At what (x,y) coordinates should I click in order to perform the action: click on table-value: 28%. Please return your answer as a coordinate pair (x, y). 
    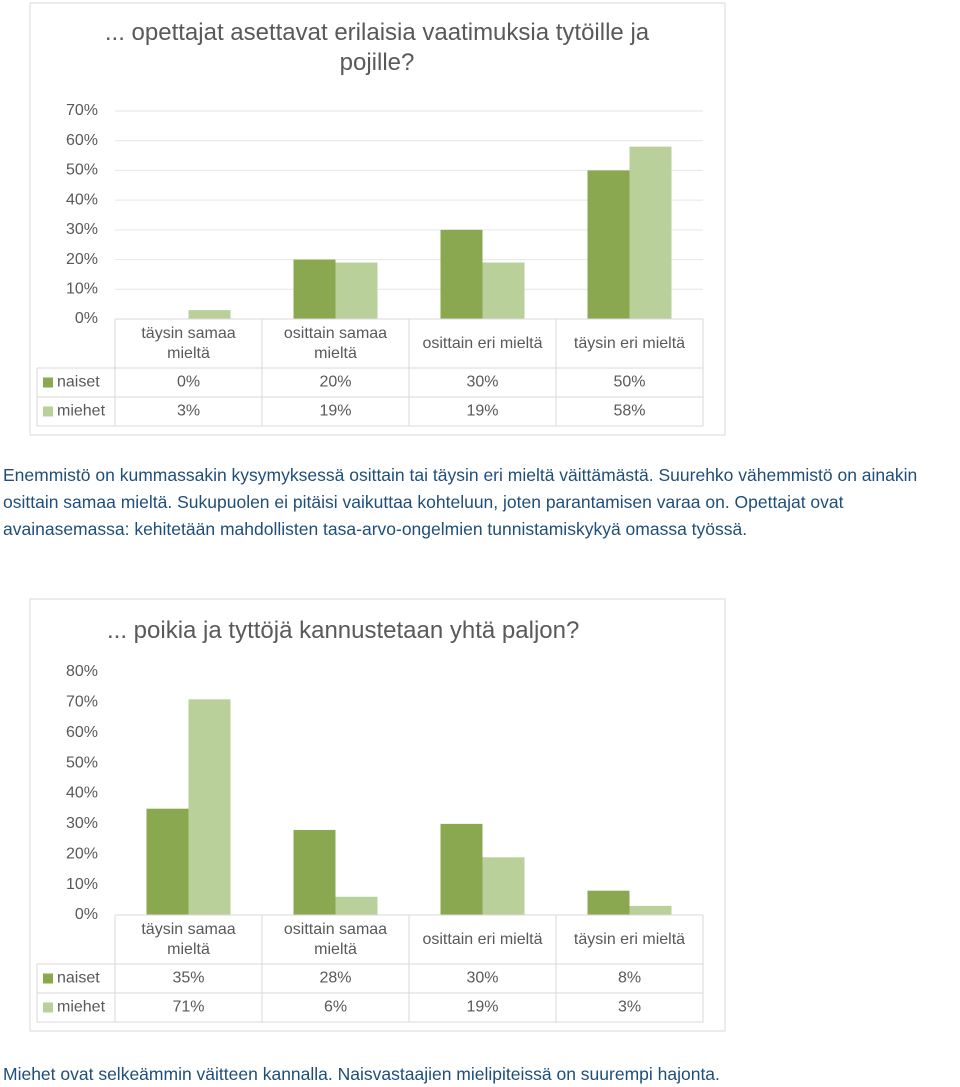
    Looking at the image, I should click on (335, 978).